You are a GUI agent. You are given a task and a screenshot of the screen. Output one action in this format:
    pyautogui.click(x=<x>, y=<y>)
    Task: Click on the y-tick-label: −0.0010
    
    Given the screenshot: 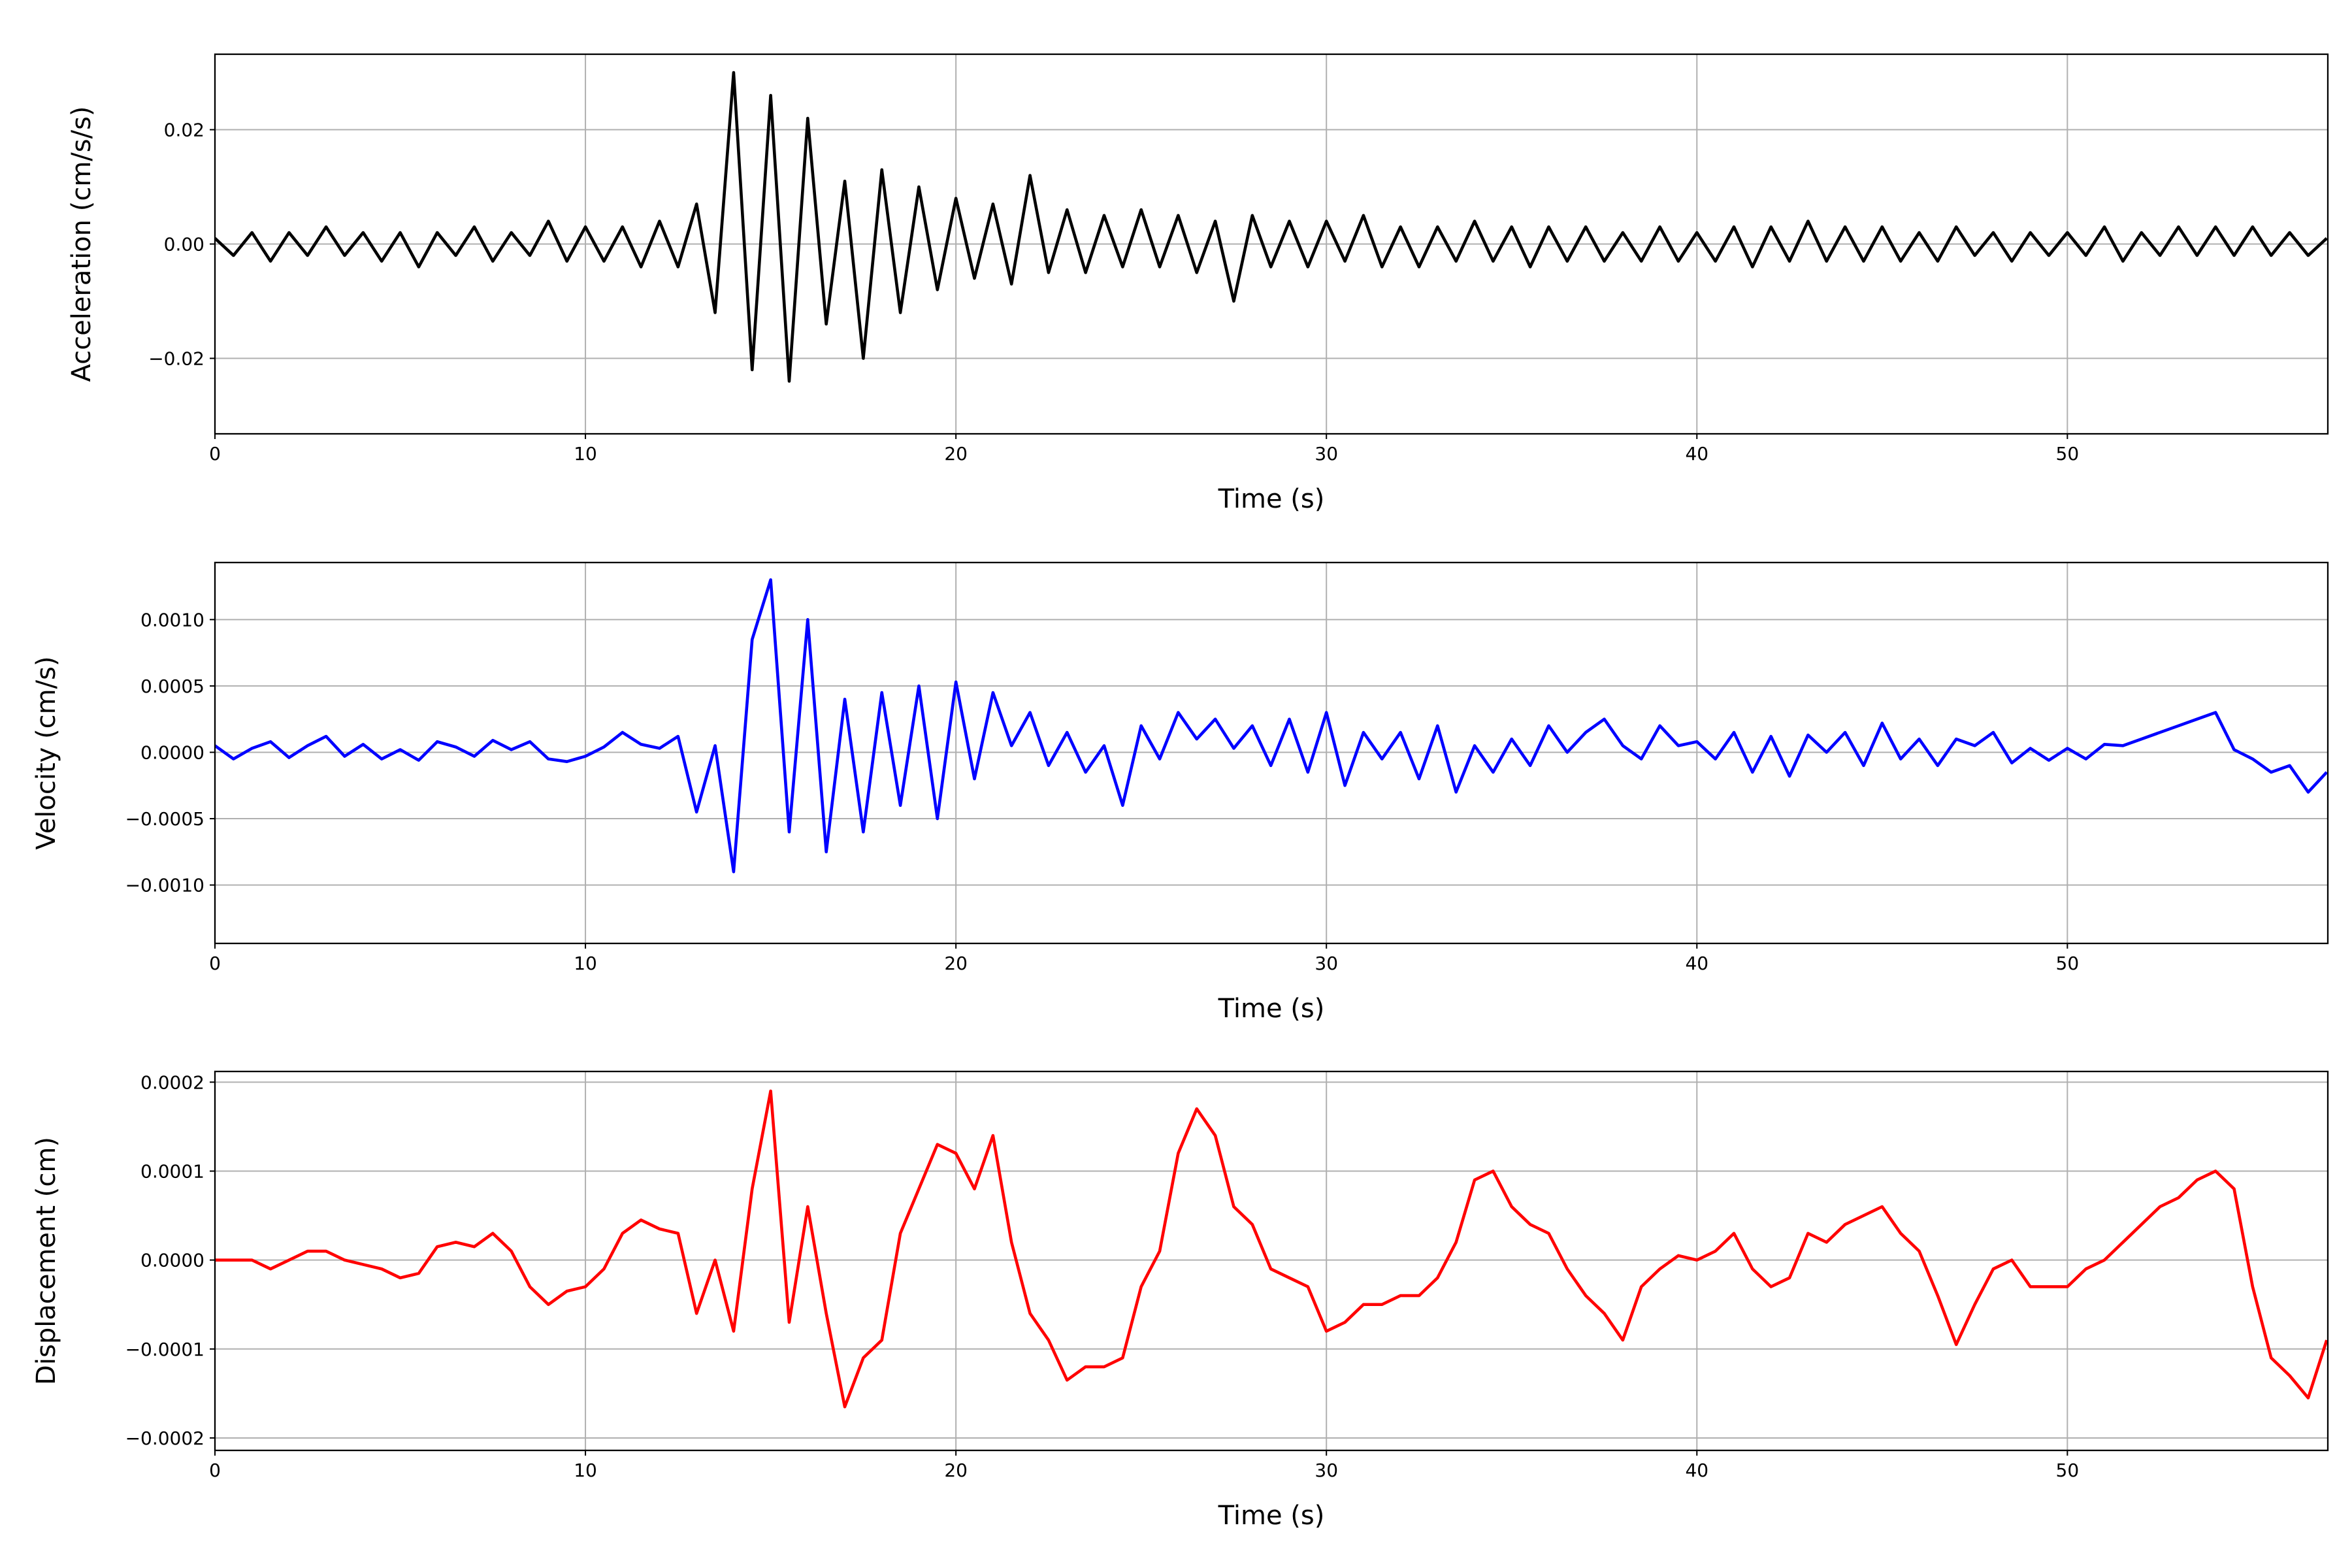 What is the action you would take?
    pyautogui.click(x=164, y=885)
    